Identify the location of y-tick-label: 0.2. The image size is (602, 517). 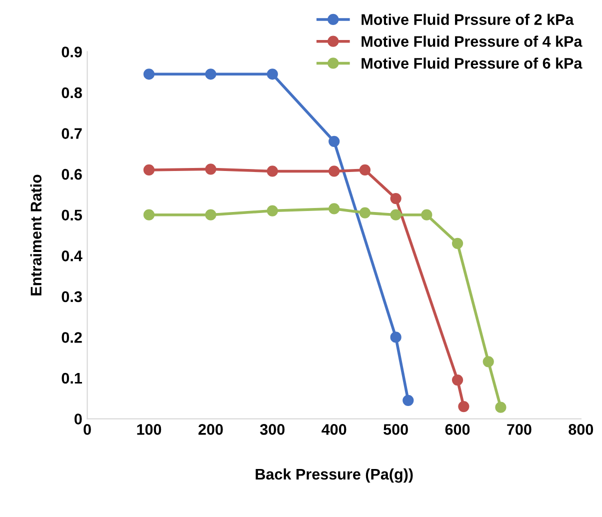
(72, 337).